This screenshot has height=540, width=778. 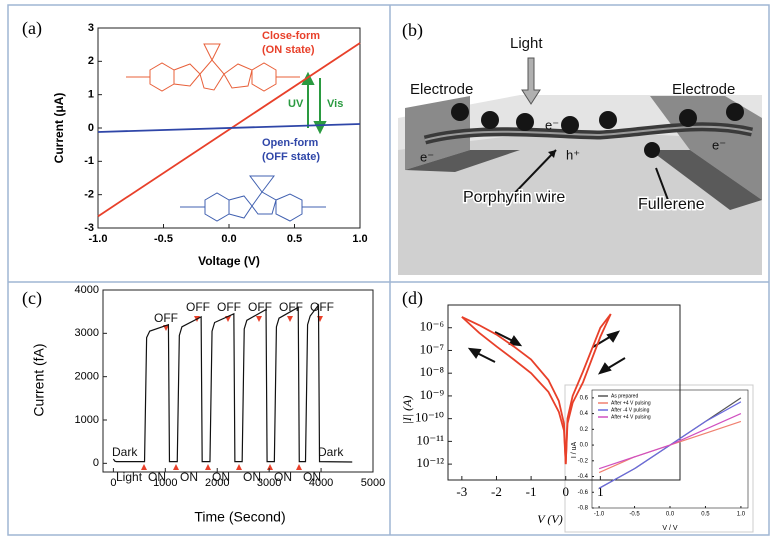 I want to click on x-axis-label: Time (Second), so click(x=239, y=517).